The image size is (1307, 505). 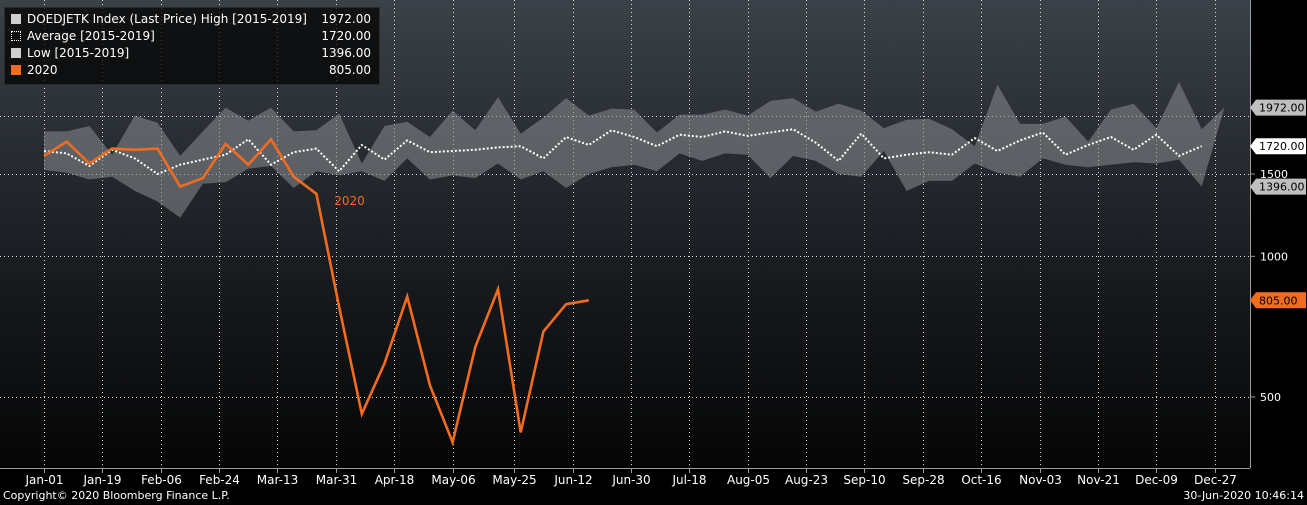 What do you see at coordinates (748, 480) in the screenshot?
I see `x-tick-label: Aug-05` at bounding box center [748, 480].